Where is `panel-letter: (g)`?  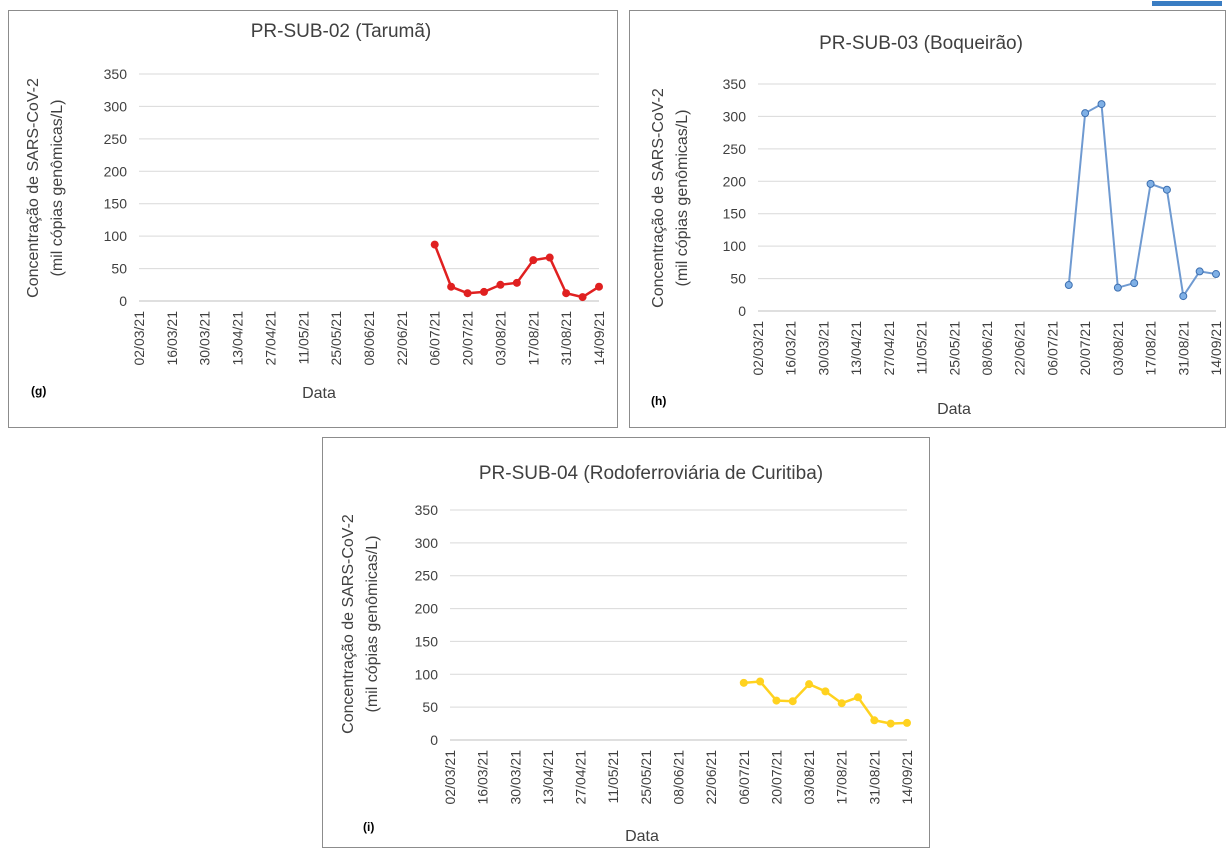
panel-letter: (g) is located at coordinates (38, 391).